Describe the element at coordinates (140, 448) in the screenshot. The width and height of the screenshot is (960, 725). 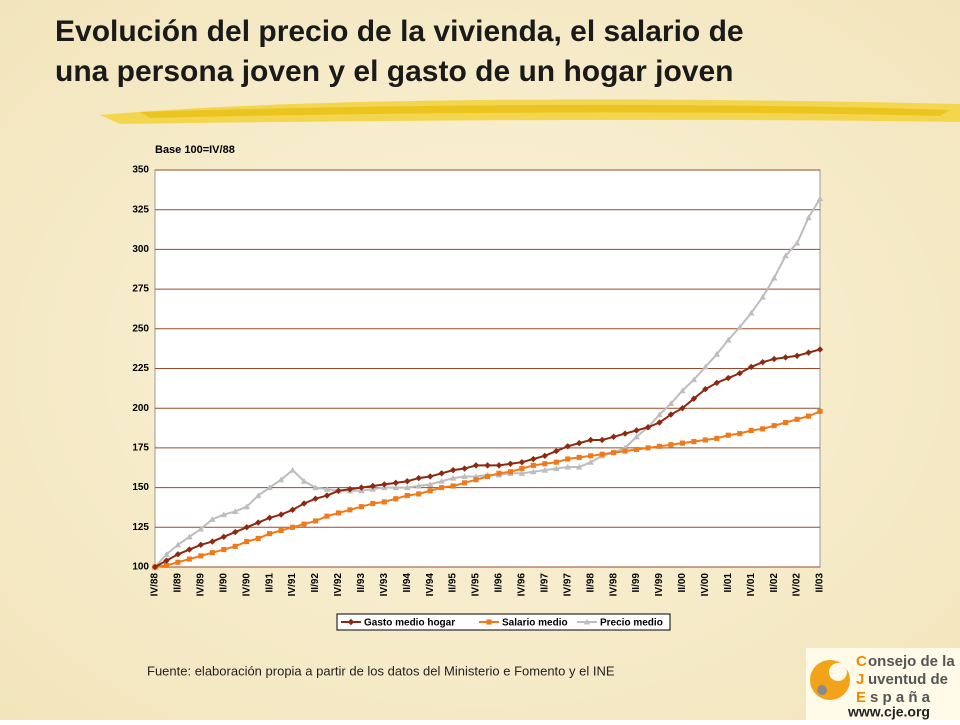
I see `y-tick-label: 175` at that location.